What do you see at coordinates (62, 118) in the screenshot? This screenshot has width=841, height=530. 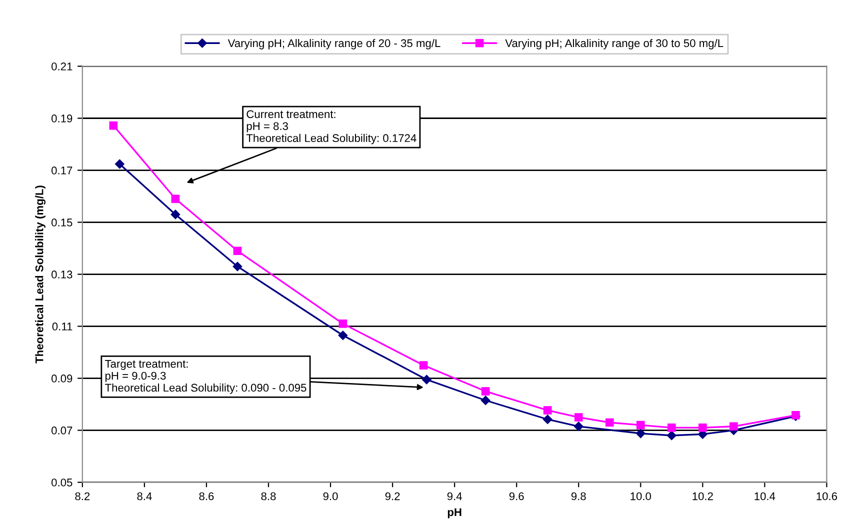 I see `y-tick-label: 0.19` at bounding box center [62, 118].